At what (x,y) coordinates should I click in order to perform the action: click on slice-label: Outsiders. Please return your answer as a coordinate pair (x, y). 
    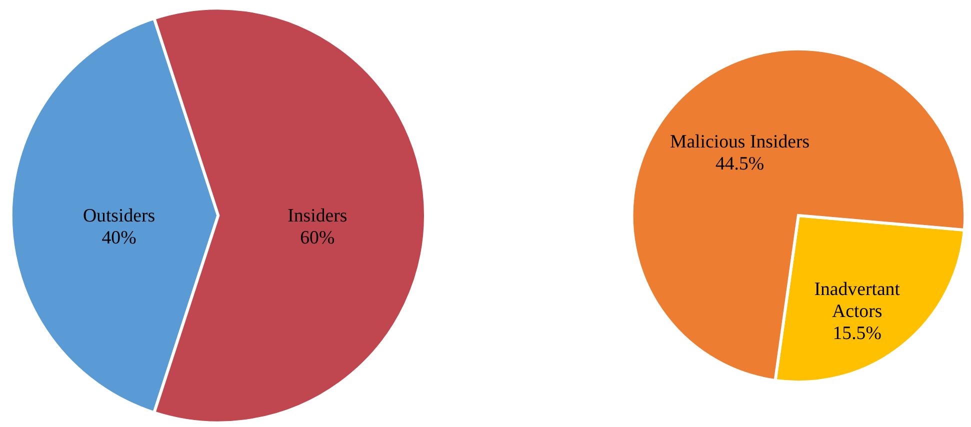
    Looking at the image, I should click on (119, 215).